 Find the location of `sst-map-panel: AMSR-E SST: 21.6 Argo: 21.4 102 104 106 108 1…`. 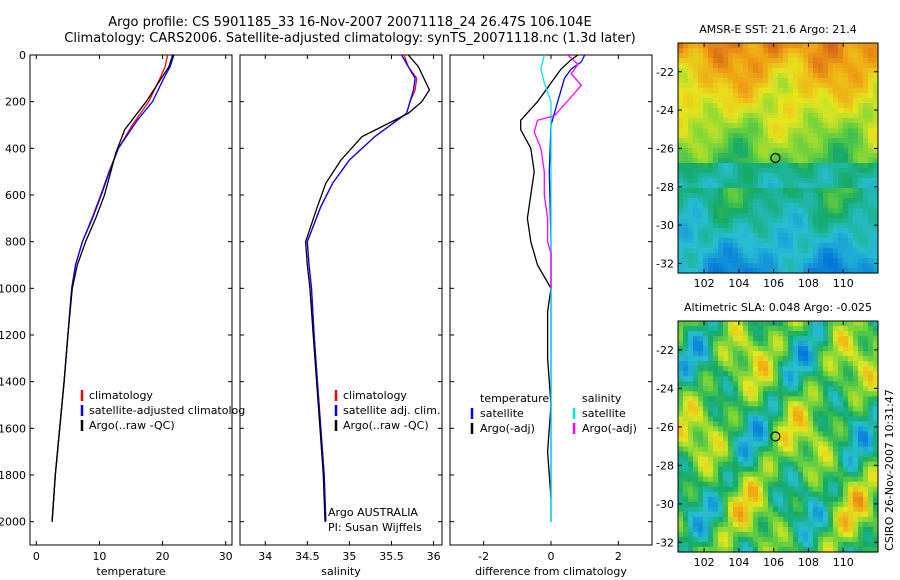

sst-map-panel: AMSR-E SST: 21.6 Argo: 21.4 102 104 106 108 1… is located at coordinates (767, 156).